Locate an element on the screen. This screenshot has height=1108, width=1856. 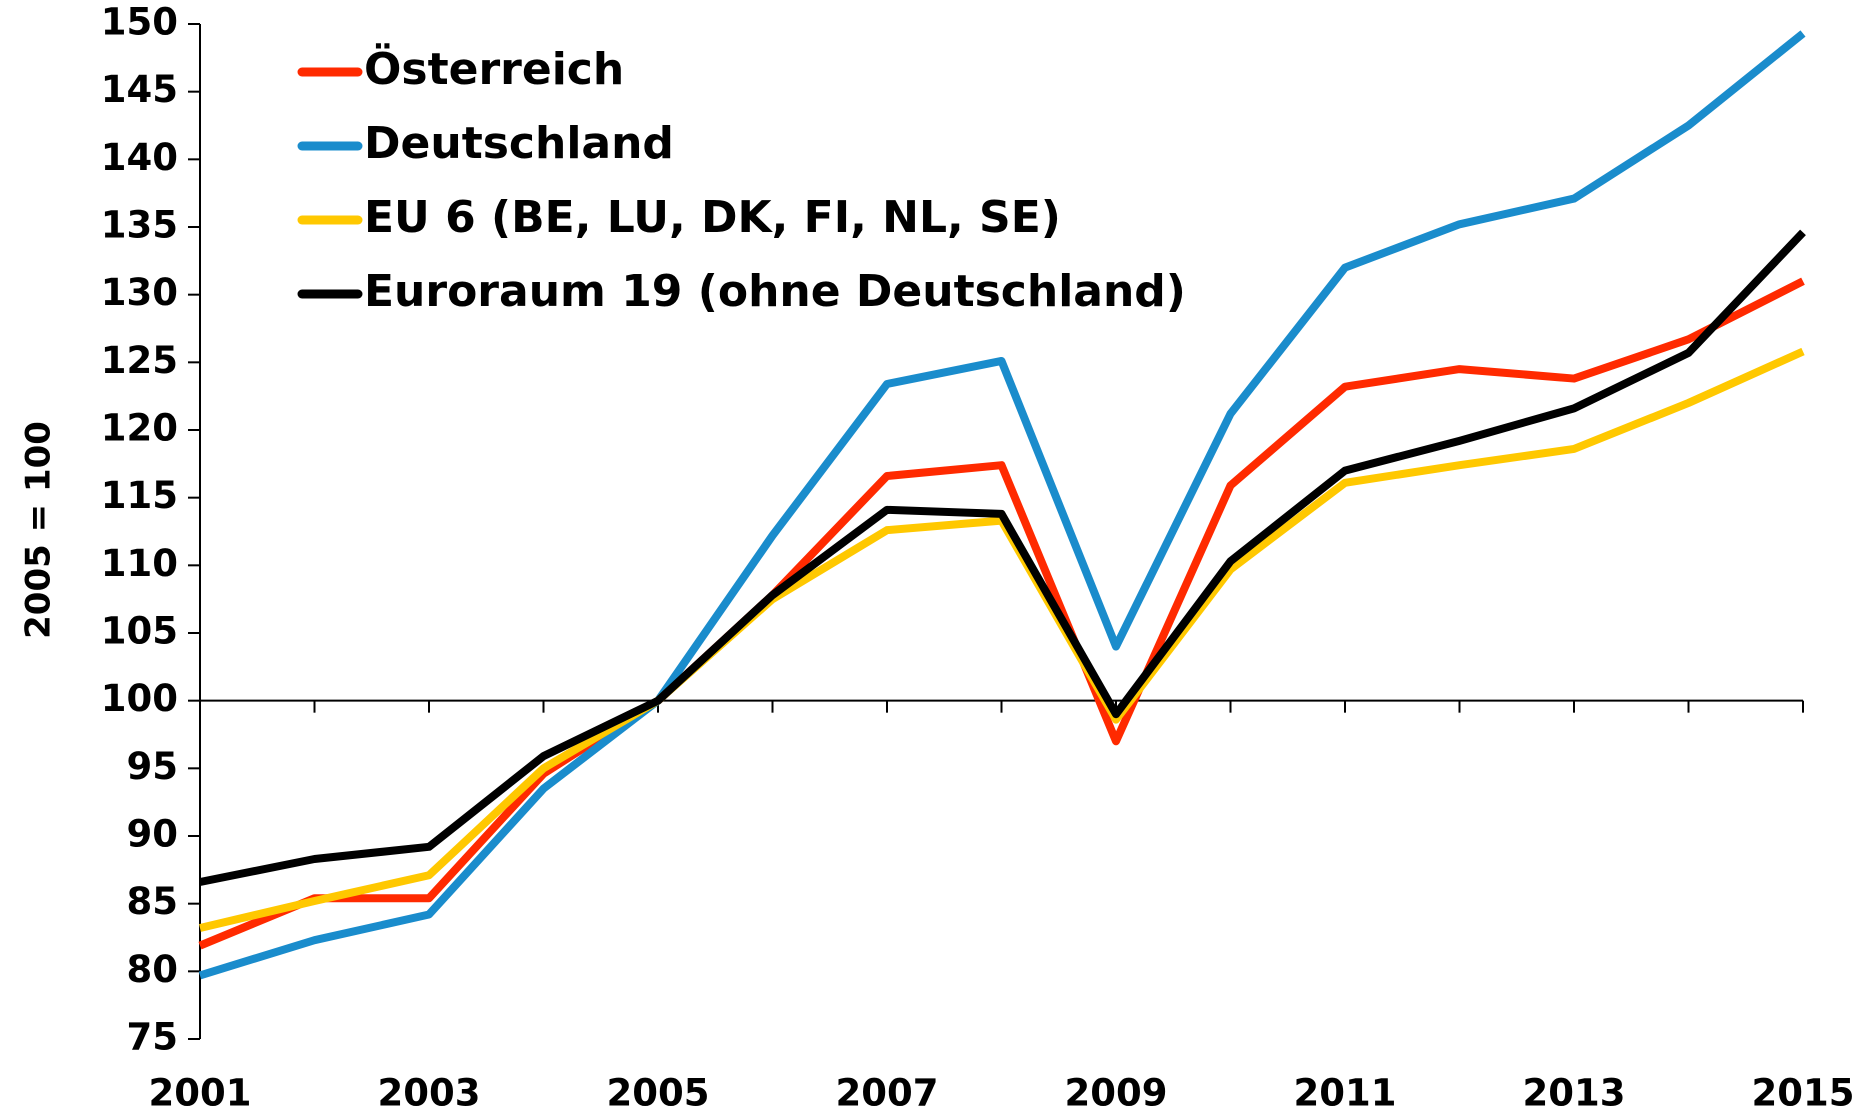
y-tick-label: 150 is located at coordinates (139, 22).